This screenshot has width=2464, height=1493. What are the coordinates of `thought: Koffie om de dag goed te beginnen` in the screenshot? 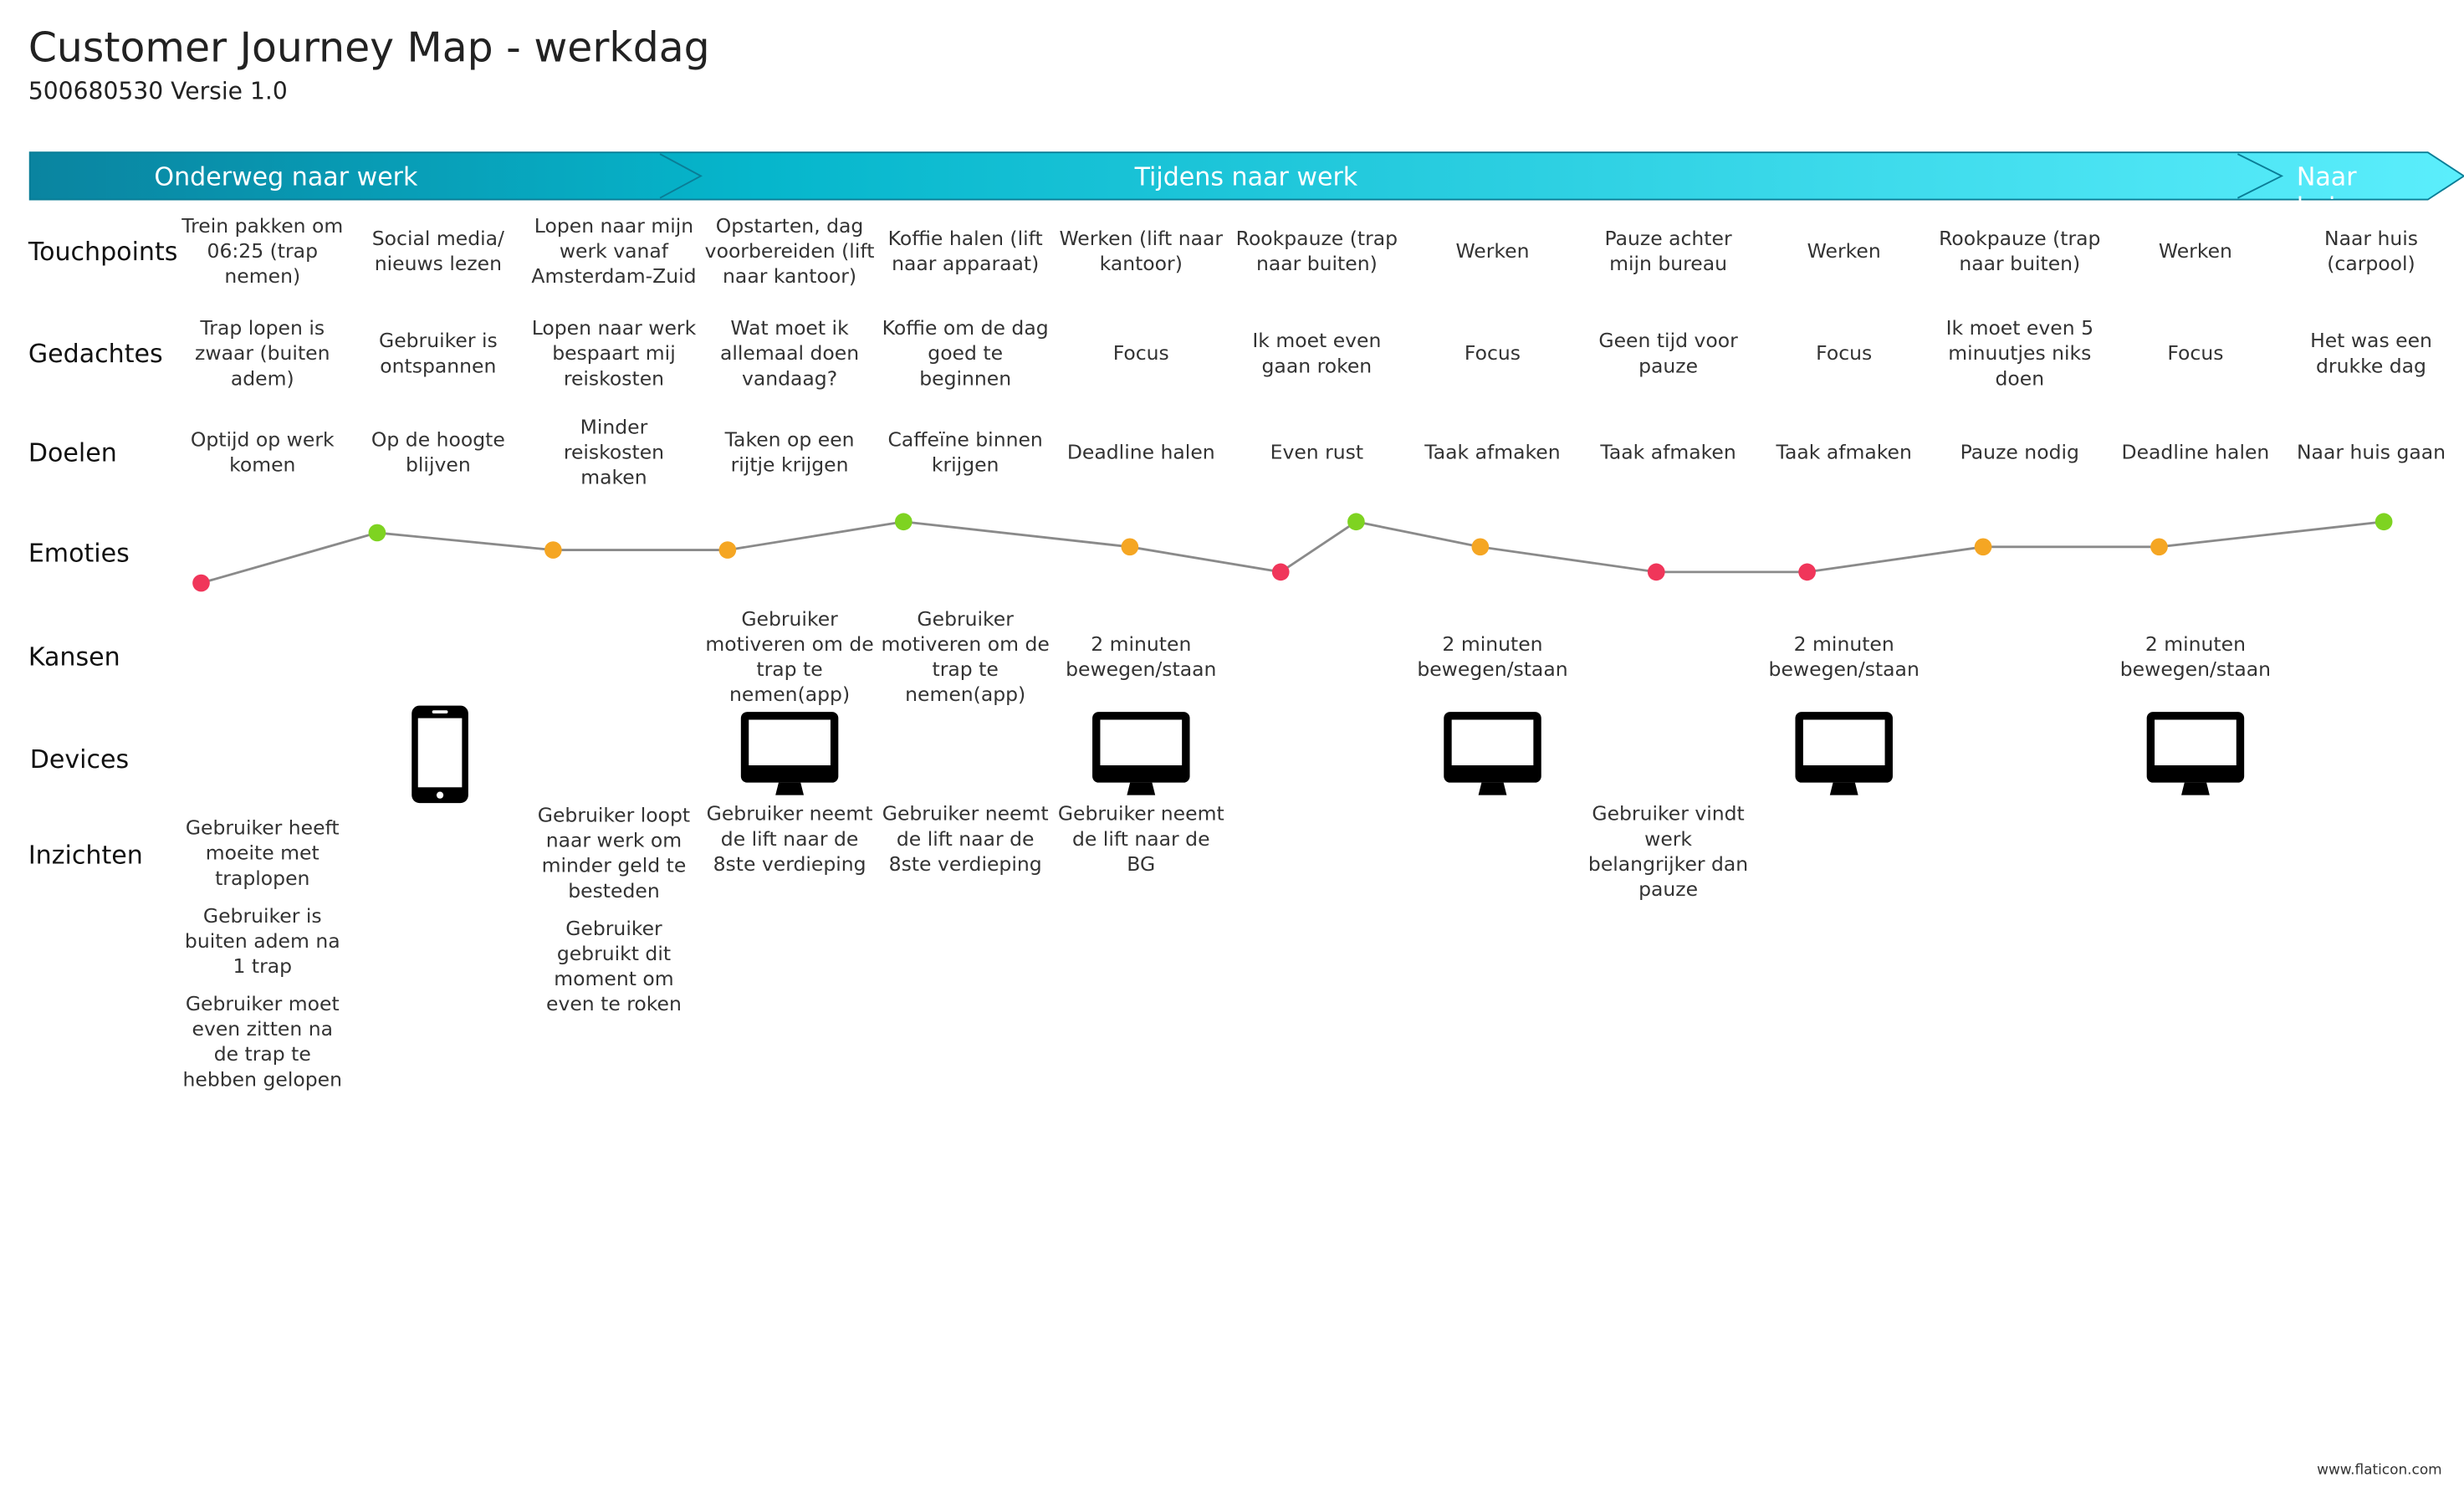 It's located at (966, 353).